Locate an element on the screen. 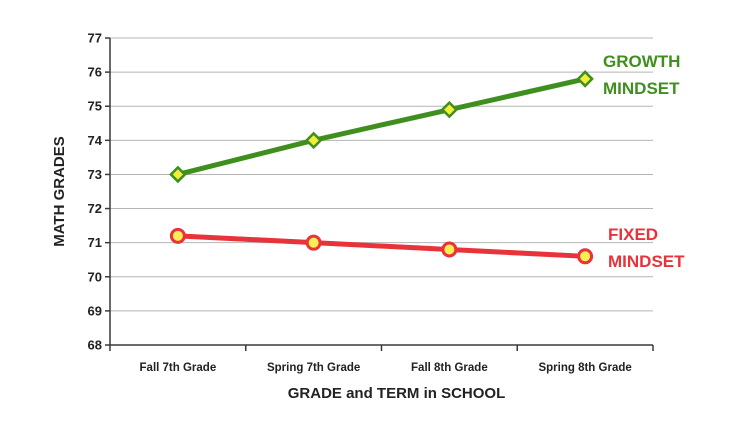 This screenshot has width=750, height=424. series-label-growth: GROWTH is located at coordinates (641, 61).